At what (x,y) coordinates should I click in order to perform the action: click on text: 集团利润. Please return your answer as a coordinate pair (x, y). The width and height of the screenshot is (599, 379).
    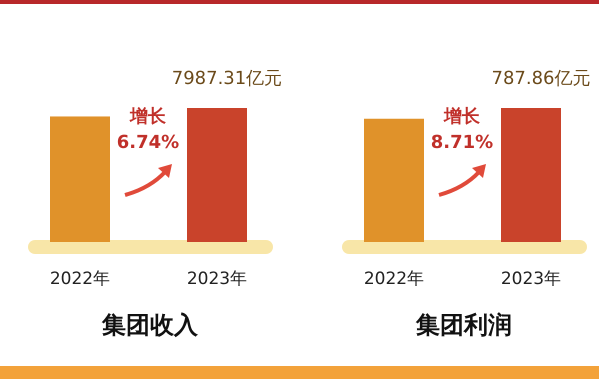
    Looking at the image, I should click on (463, 325).